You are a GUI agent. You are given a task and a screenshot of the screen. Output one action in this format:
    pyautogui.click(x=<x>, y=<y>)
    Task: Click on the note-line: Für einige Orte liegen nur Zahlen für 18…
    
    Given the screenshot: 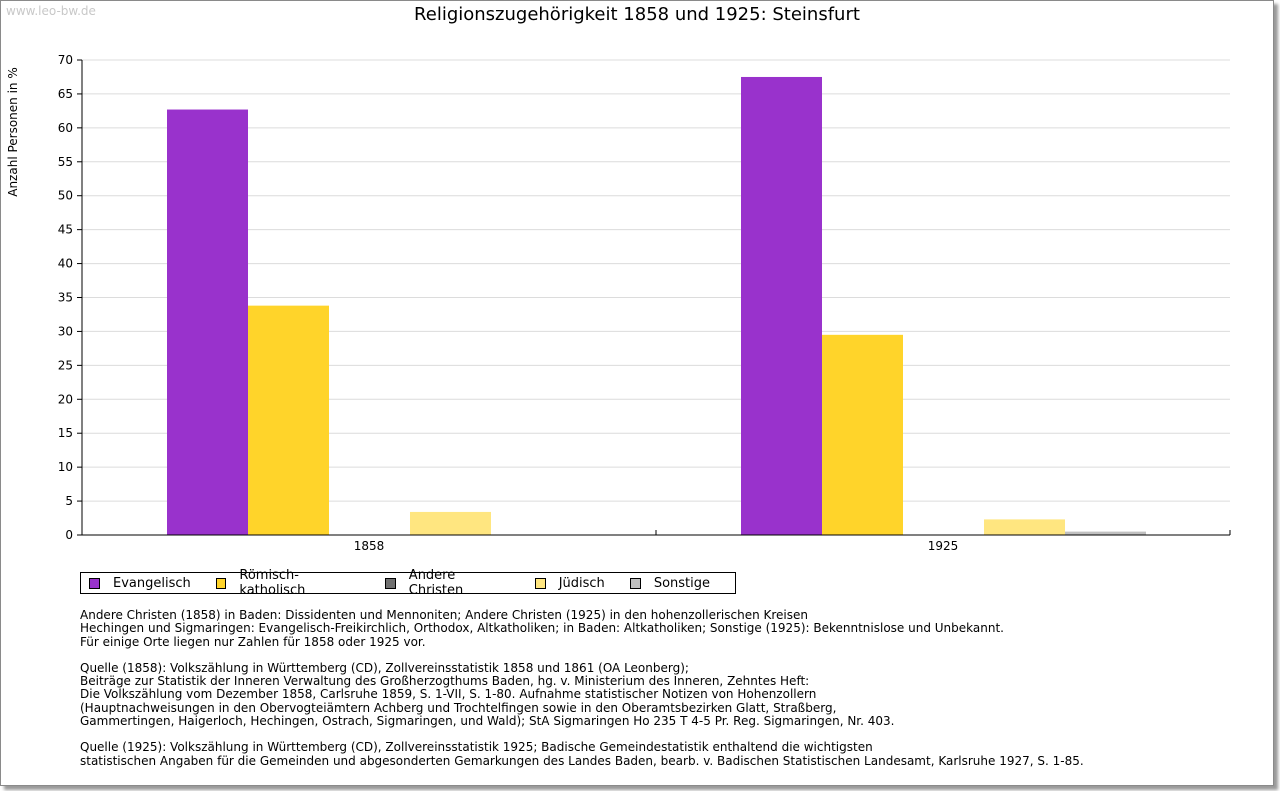 What is the action you would take?
    pyautogui.click(x=253, y=641)
    